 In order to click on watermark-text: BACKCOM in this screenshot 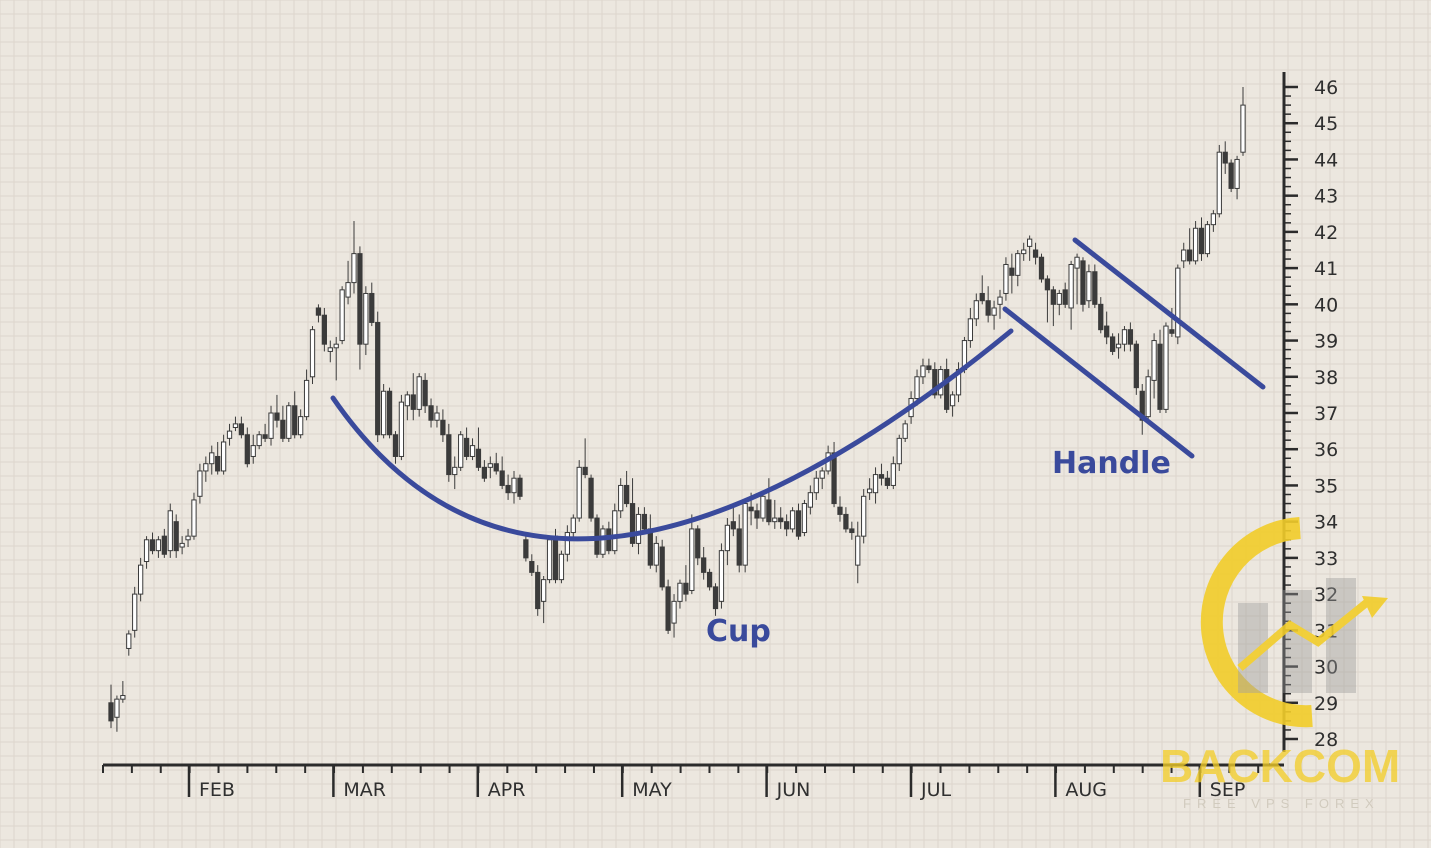, I will do `click(1280, 766)`.